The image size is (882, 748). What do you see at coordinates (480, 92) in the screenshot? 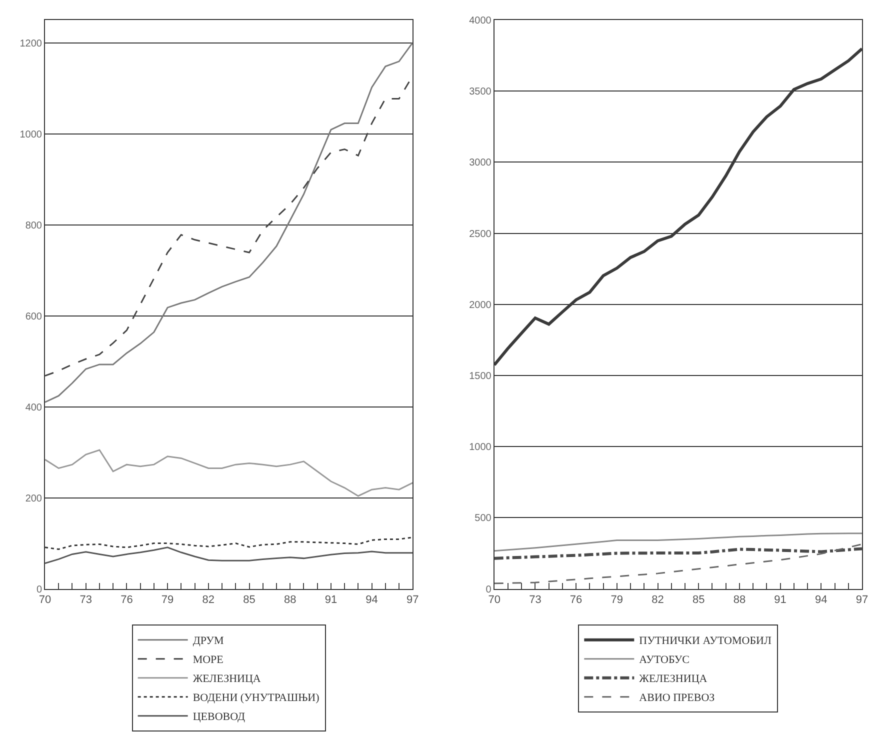
I see `y-tick-label: 3500` at bounding box center [480, 92].